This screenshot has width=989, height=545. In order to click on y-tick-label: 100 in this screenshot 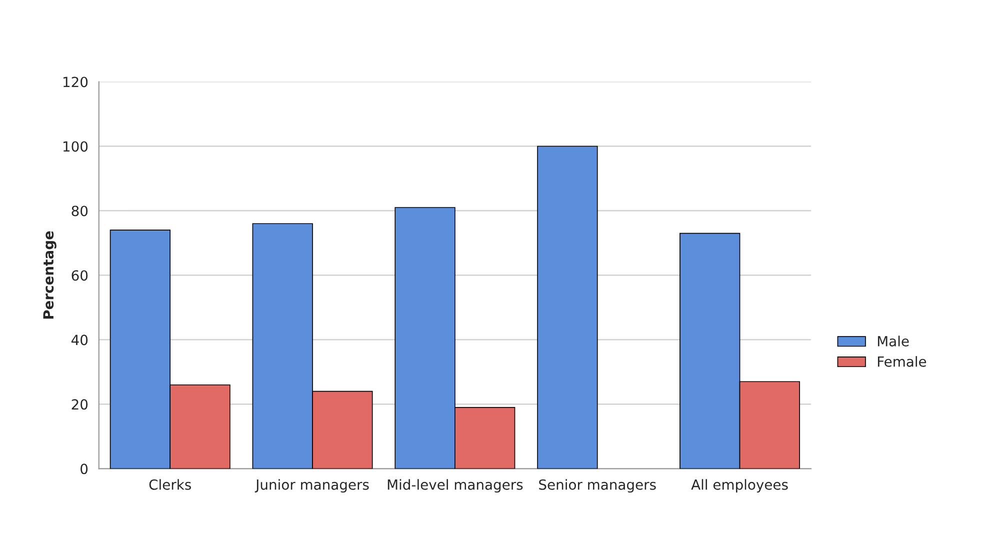, I will do `click(76, 146)`.